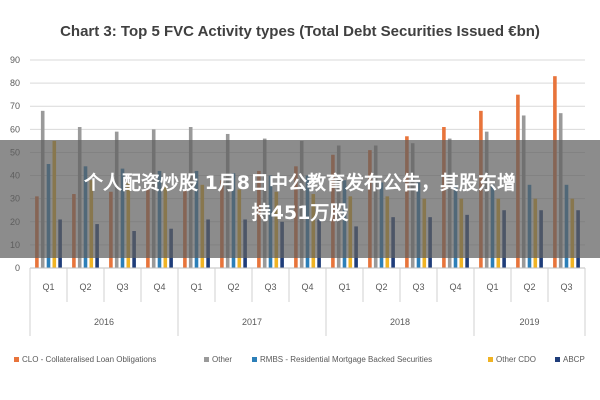 The width and height of the screenshot is (600, 400). Describe the element at coordinates (15, 106) in the screenshot. I see `y-tick-label: 70` at that location.